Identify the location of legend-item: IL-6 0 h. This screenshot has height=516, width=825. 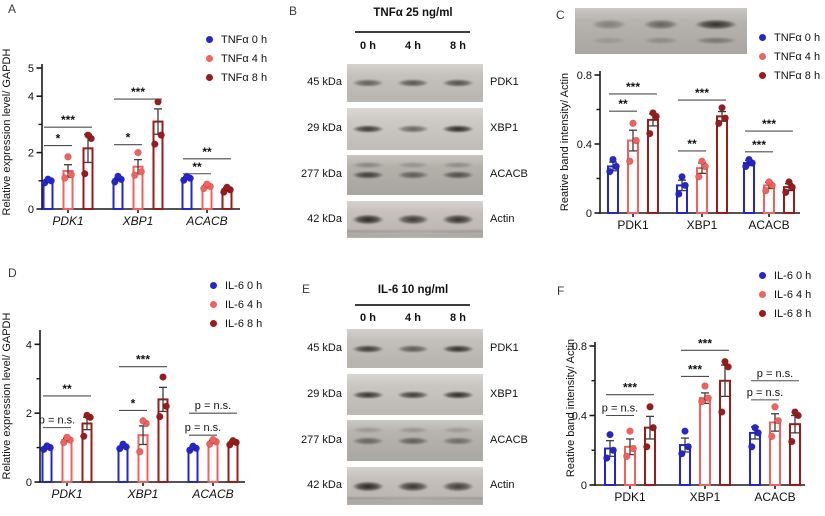
(236, 285).